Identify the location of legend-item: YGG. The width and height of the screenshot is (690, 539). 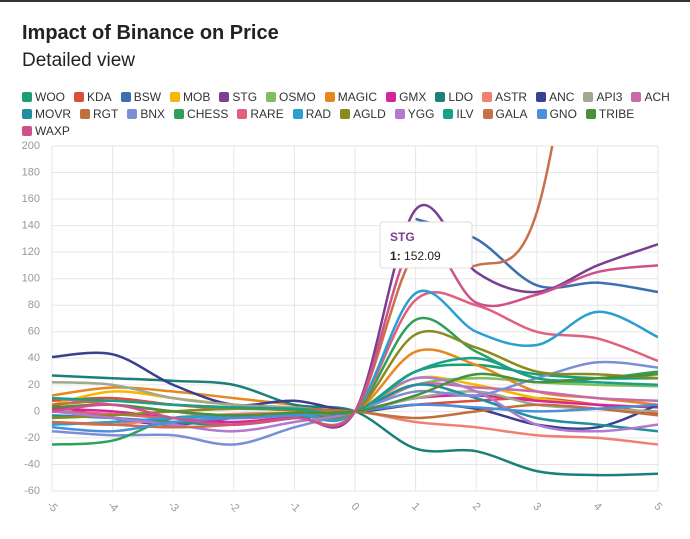
(414, 114).